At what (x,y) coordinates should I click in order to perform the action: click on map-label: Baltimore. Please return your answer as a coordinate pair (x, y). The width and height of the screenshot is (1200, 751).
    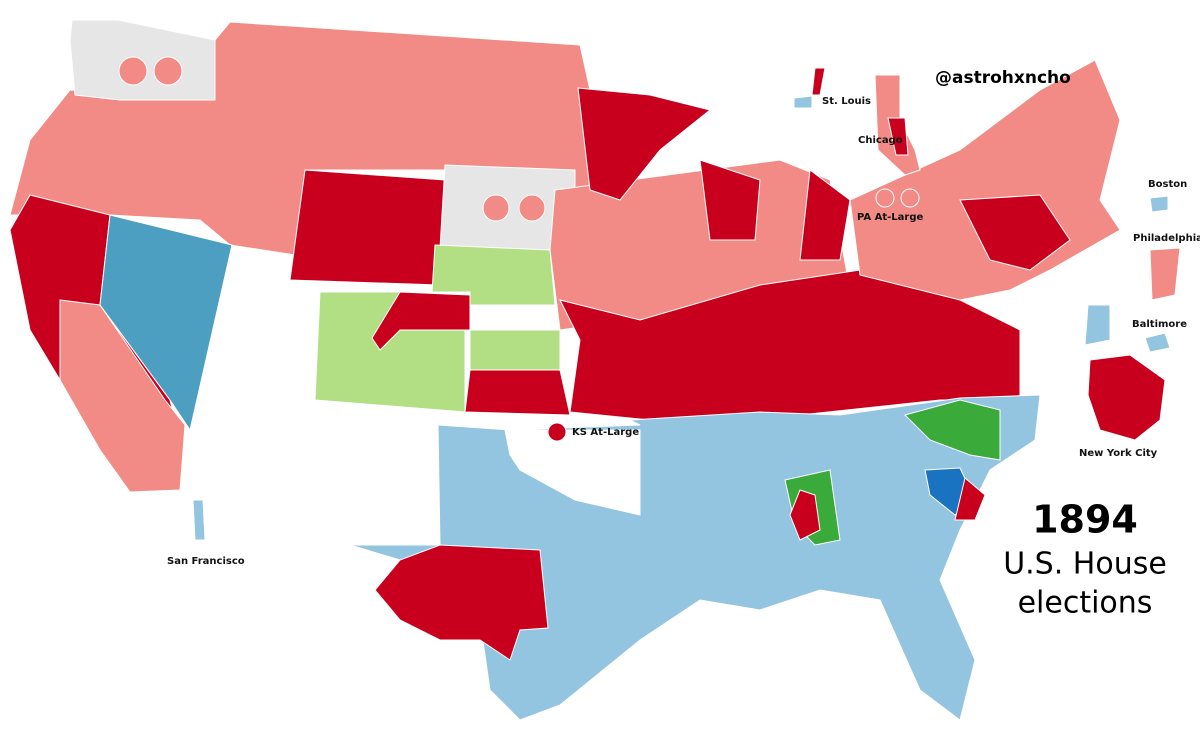
    Looking at the image, I should click on (1159, 324).